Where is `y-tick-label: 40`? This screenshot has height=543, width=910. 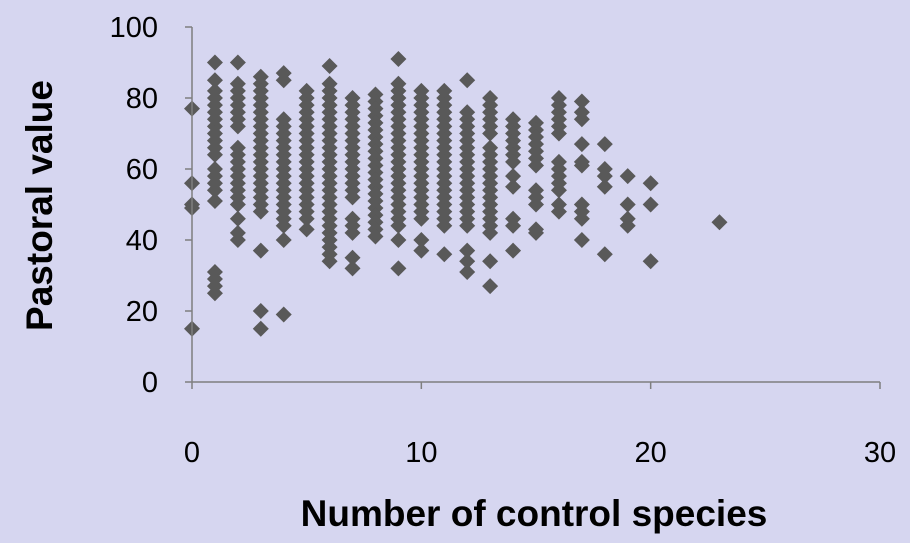 y-tick-label: 40 is located at coordinates (142, 241).